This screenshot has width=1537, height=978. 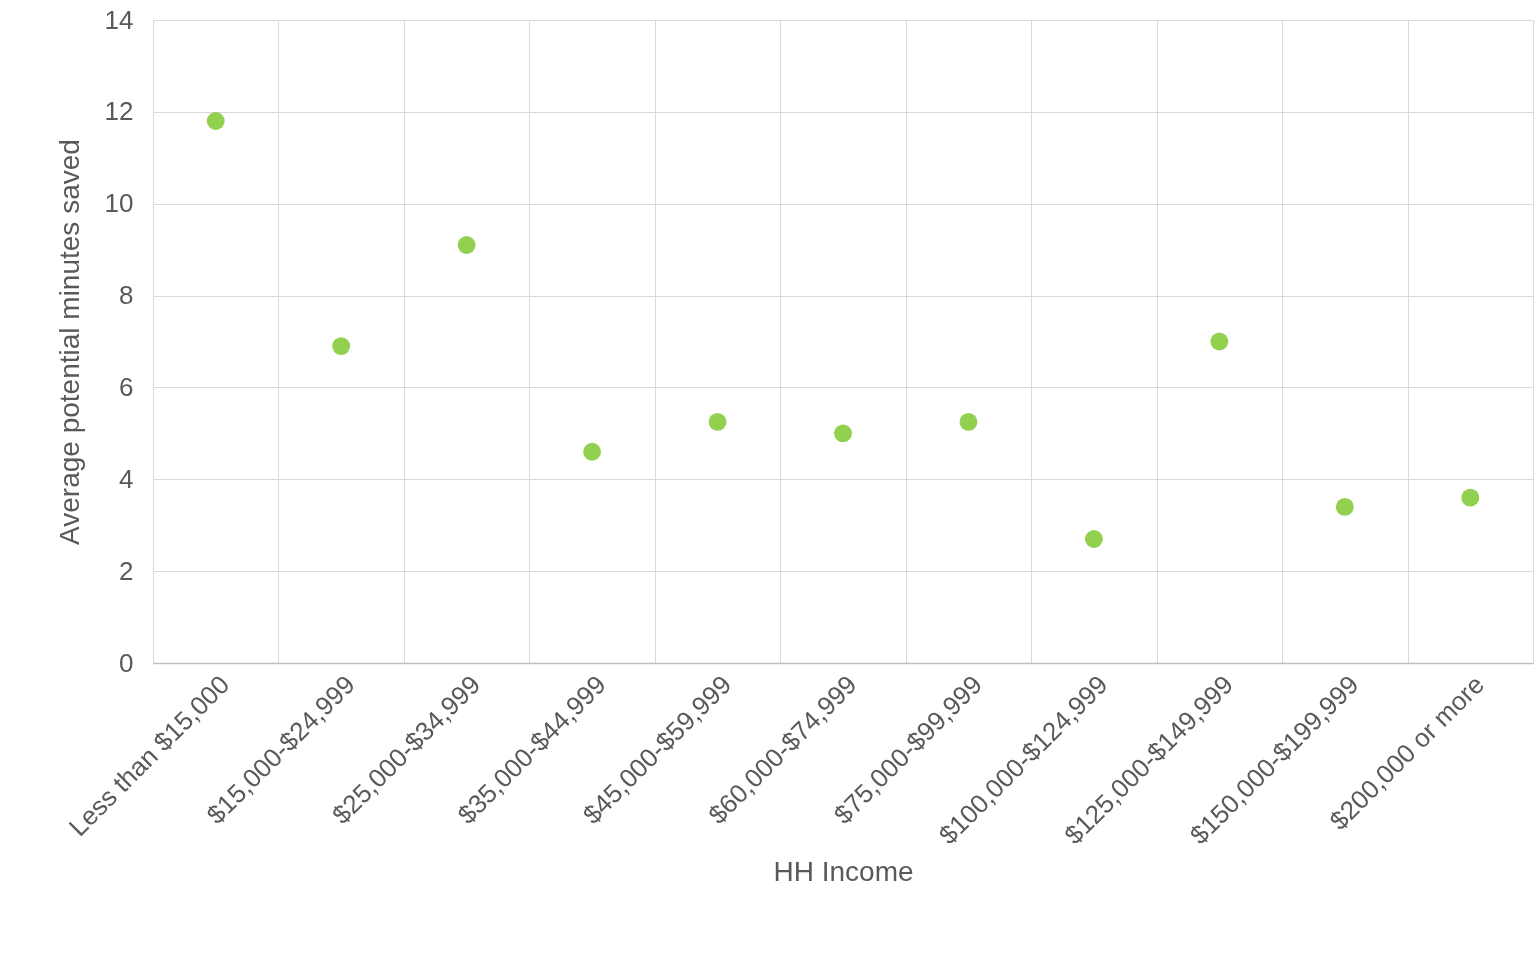 What do you see at coordinates (843, 872) in the screenshot?
I see `x-axis-title: HH Income` at bounding box center [843, 872].